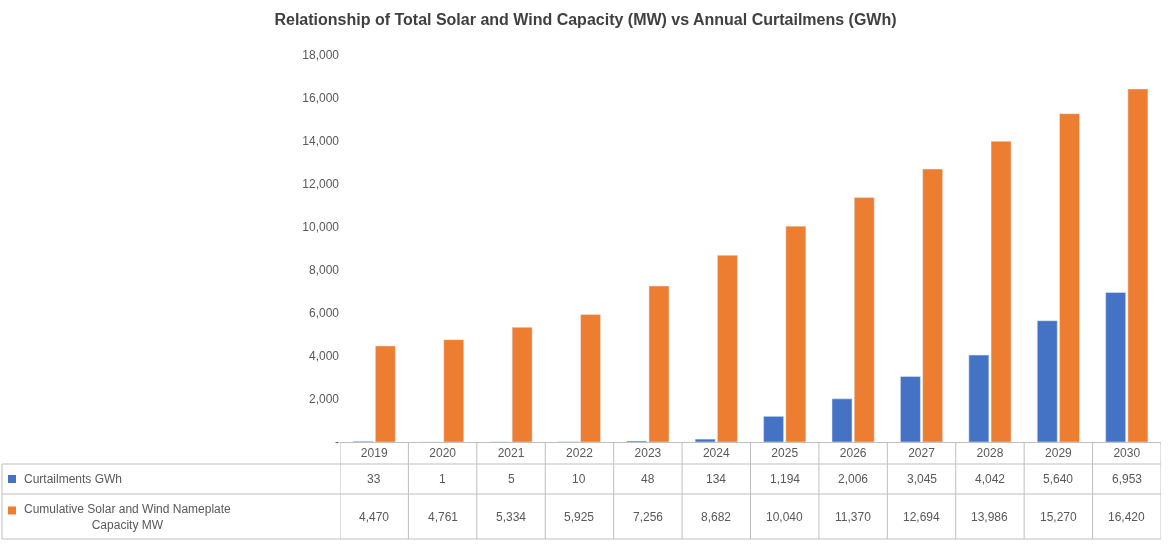 The image size is (1171, 552). Describe the element at coordinates (853, 453) in the screenshot. I see `x-tick-label: 2026` at that location.